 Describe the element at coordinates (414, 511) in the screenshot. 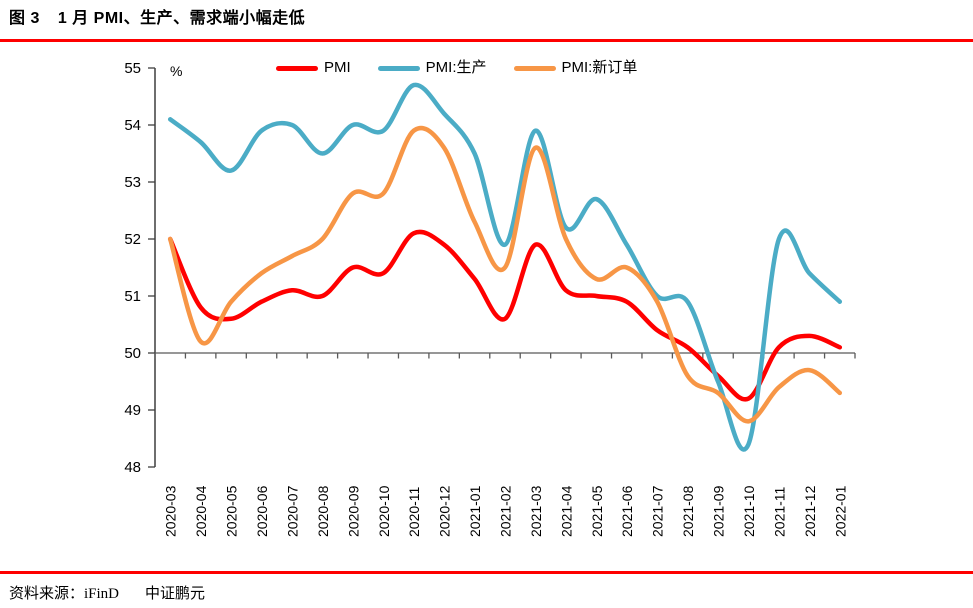

I see `x-axis-tick-label: 2020-11` at that location.